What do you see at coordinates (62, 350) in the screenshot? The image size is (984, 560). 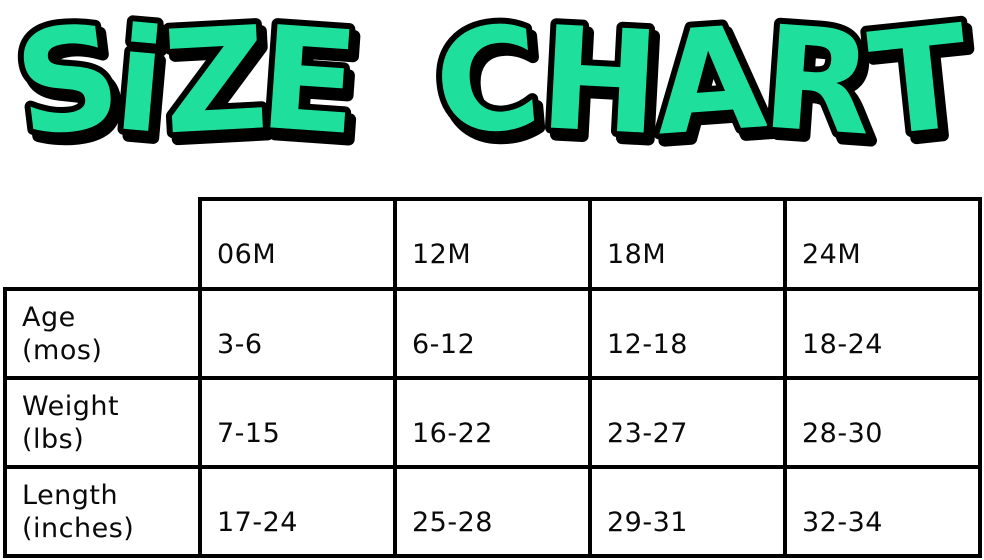 I see `row-unit: (mos)` at bounding box center [62, 350].